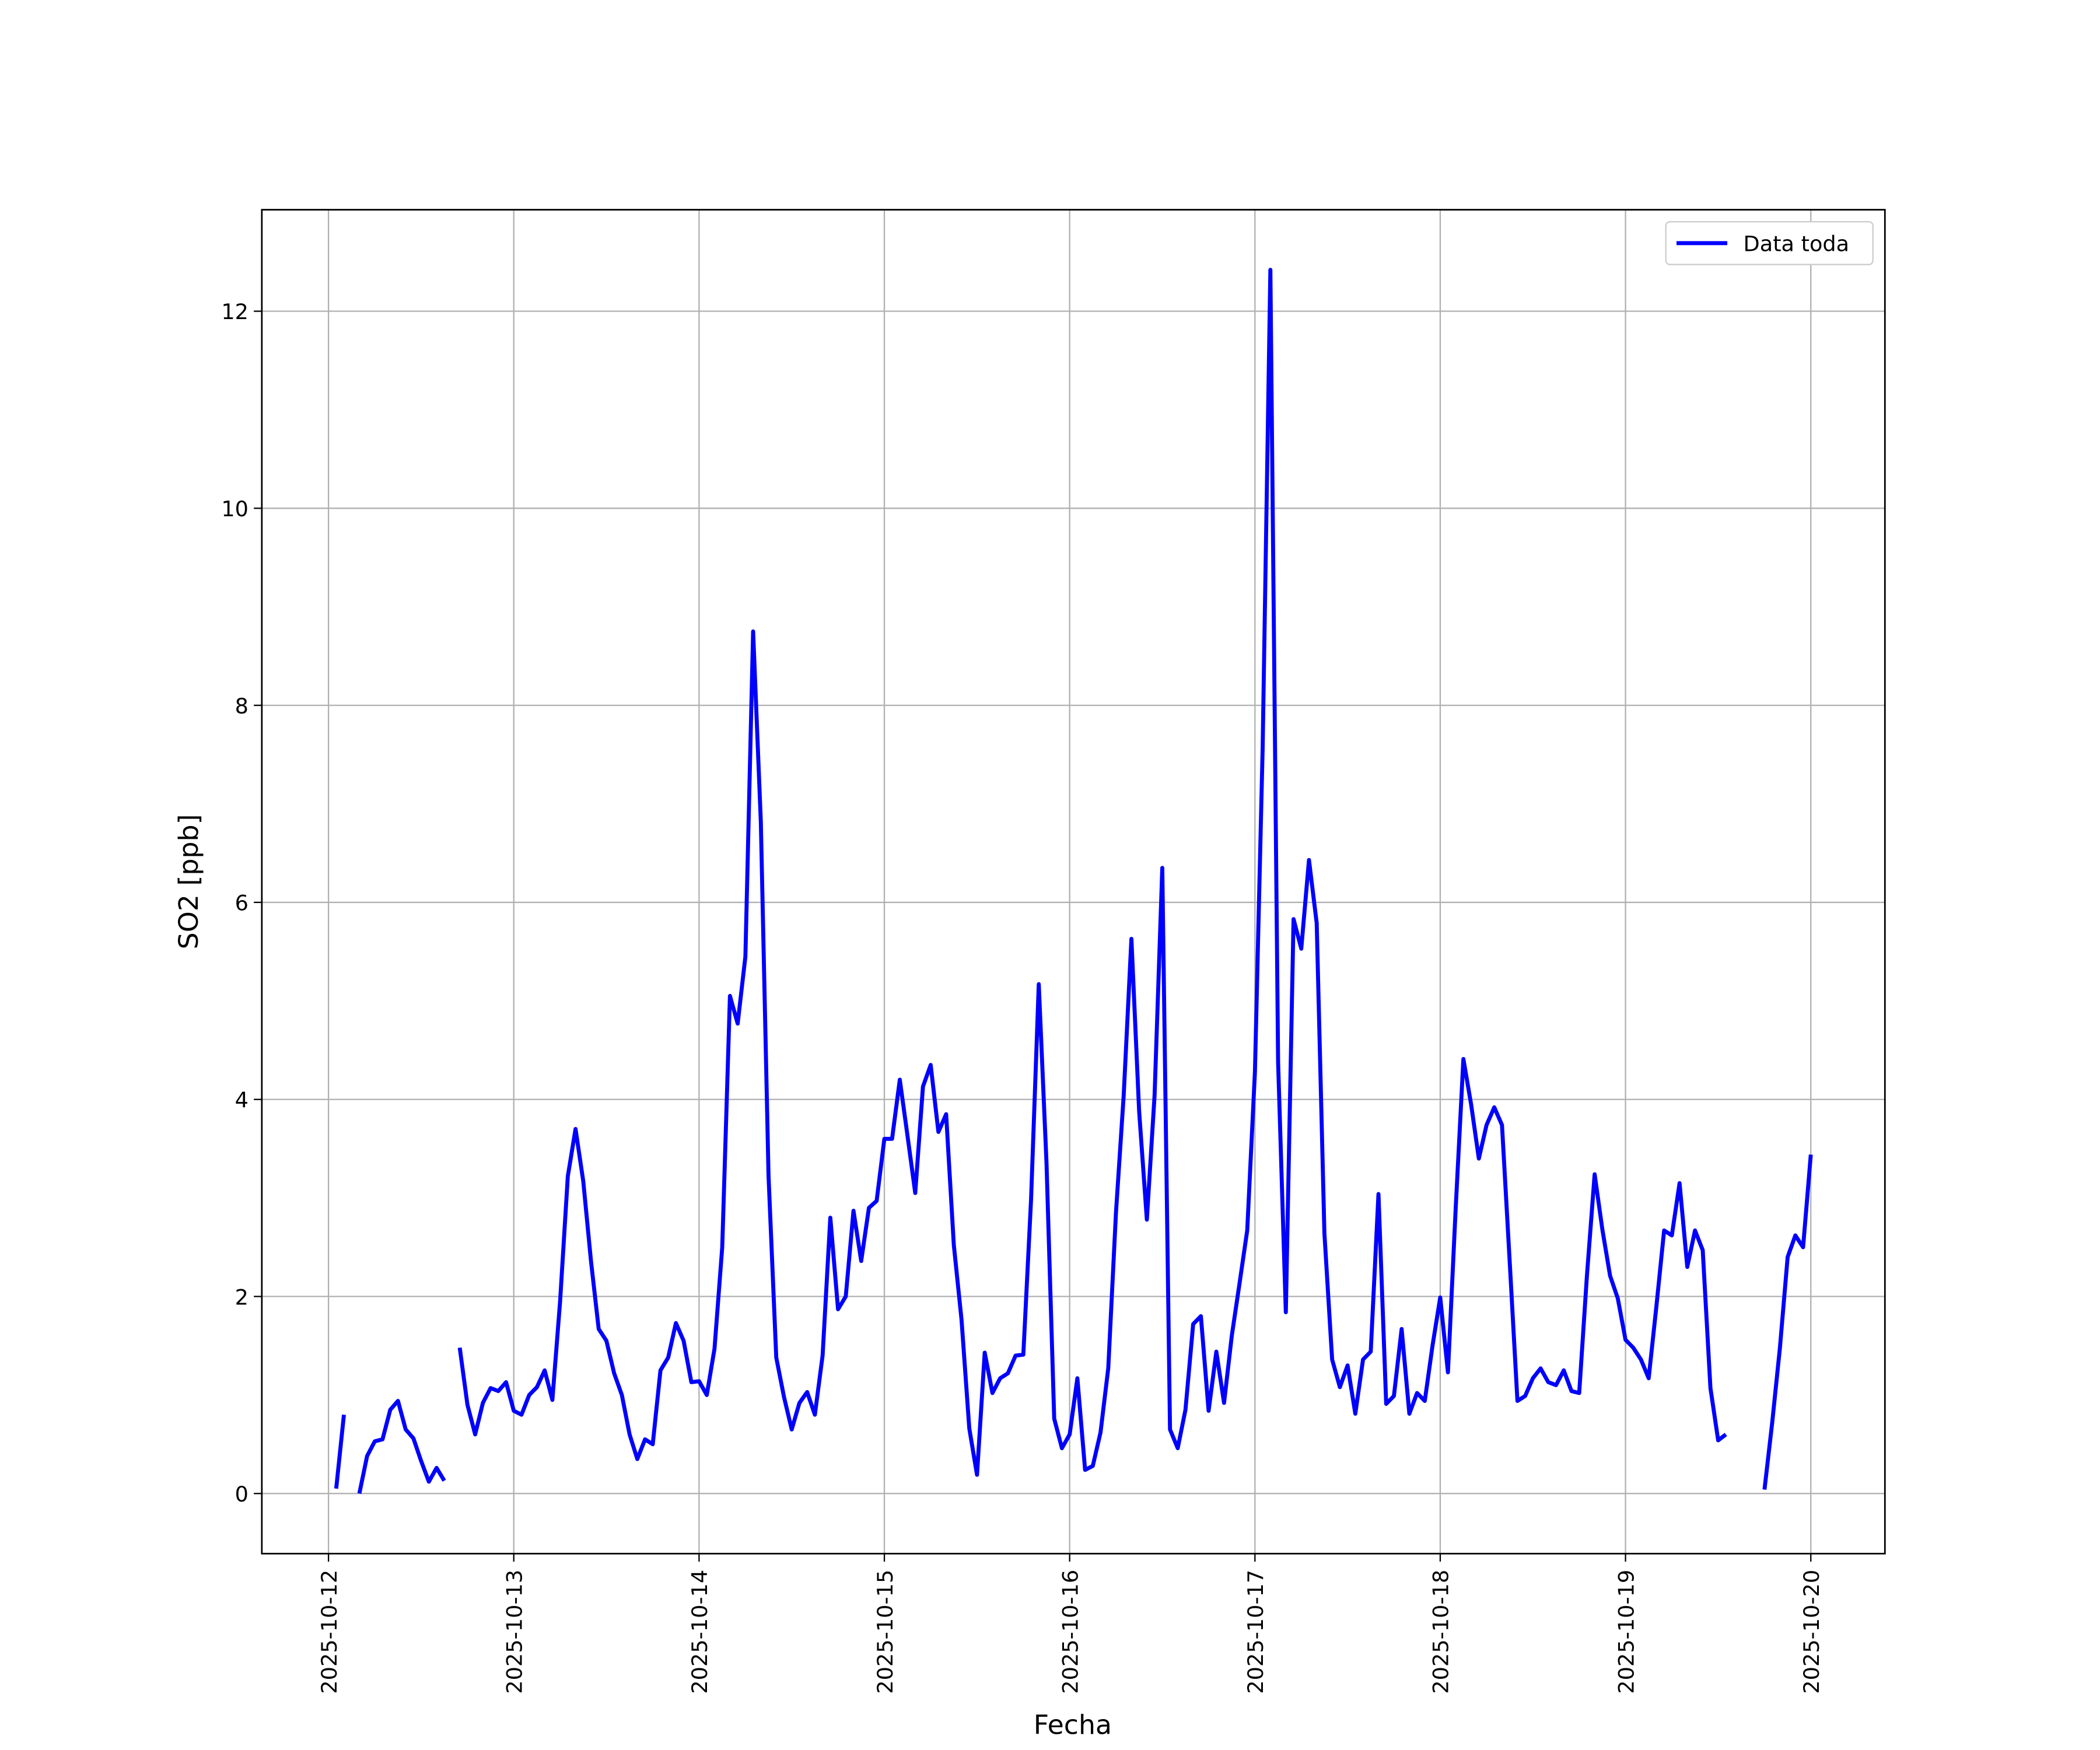 This screenshot has height=1750, width=2100. I want to click on x-tick-label: 2025-10-16, so click(1070, 1632).